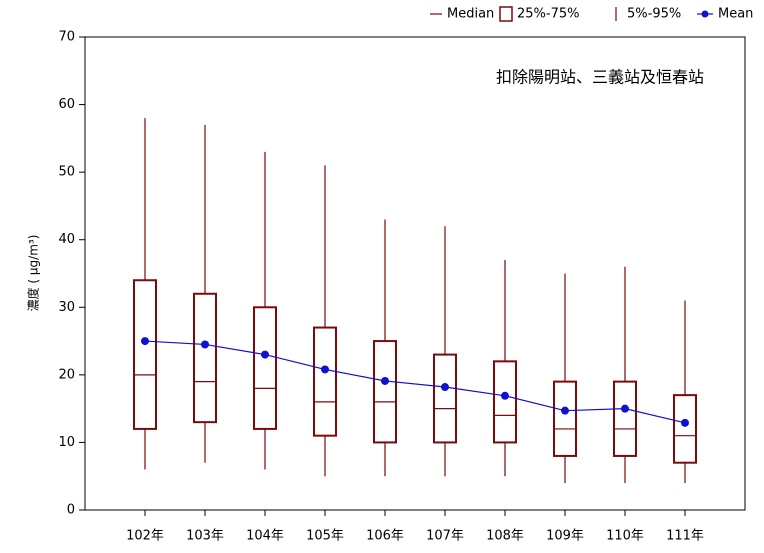 This screenshot has height=553, width=764. I want to click on annotation: 扣除陽明站、三義站及恒春站, so click(600, 77).